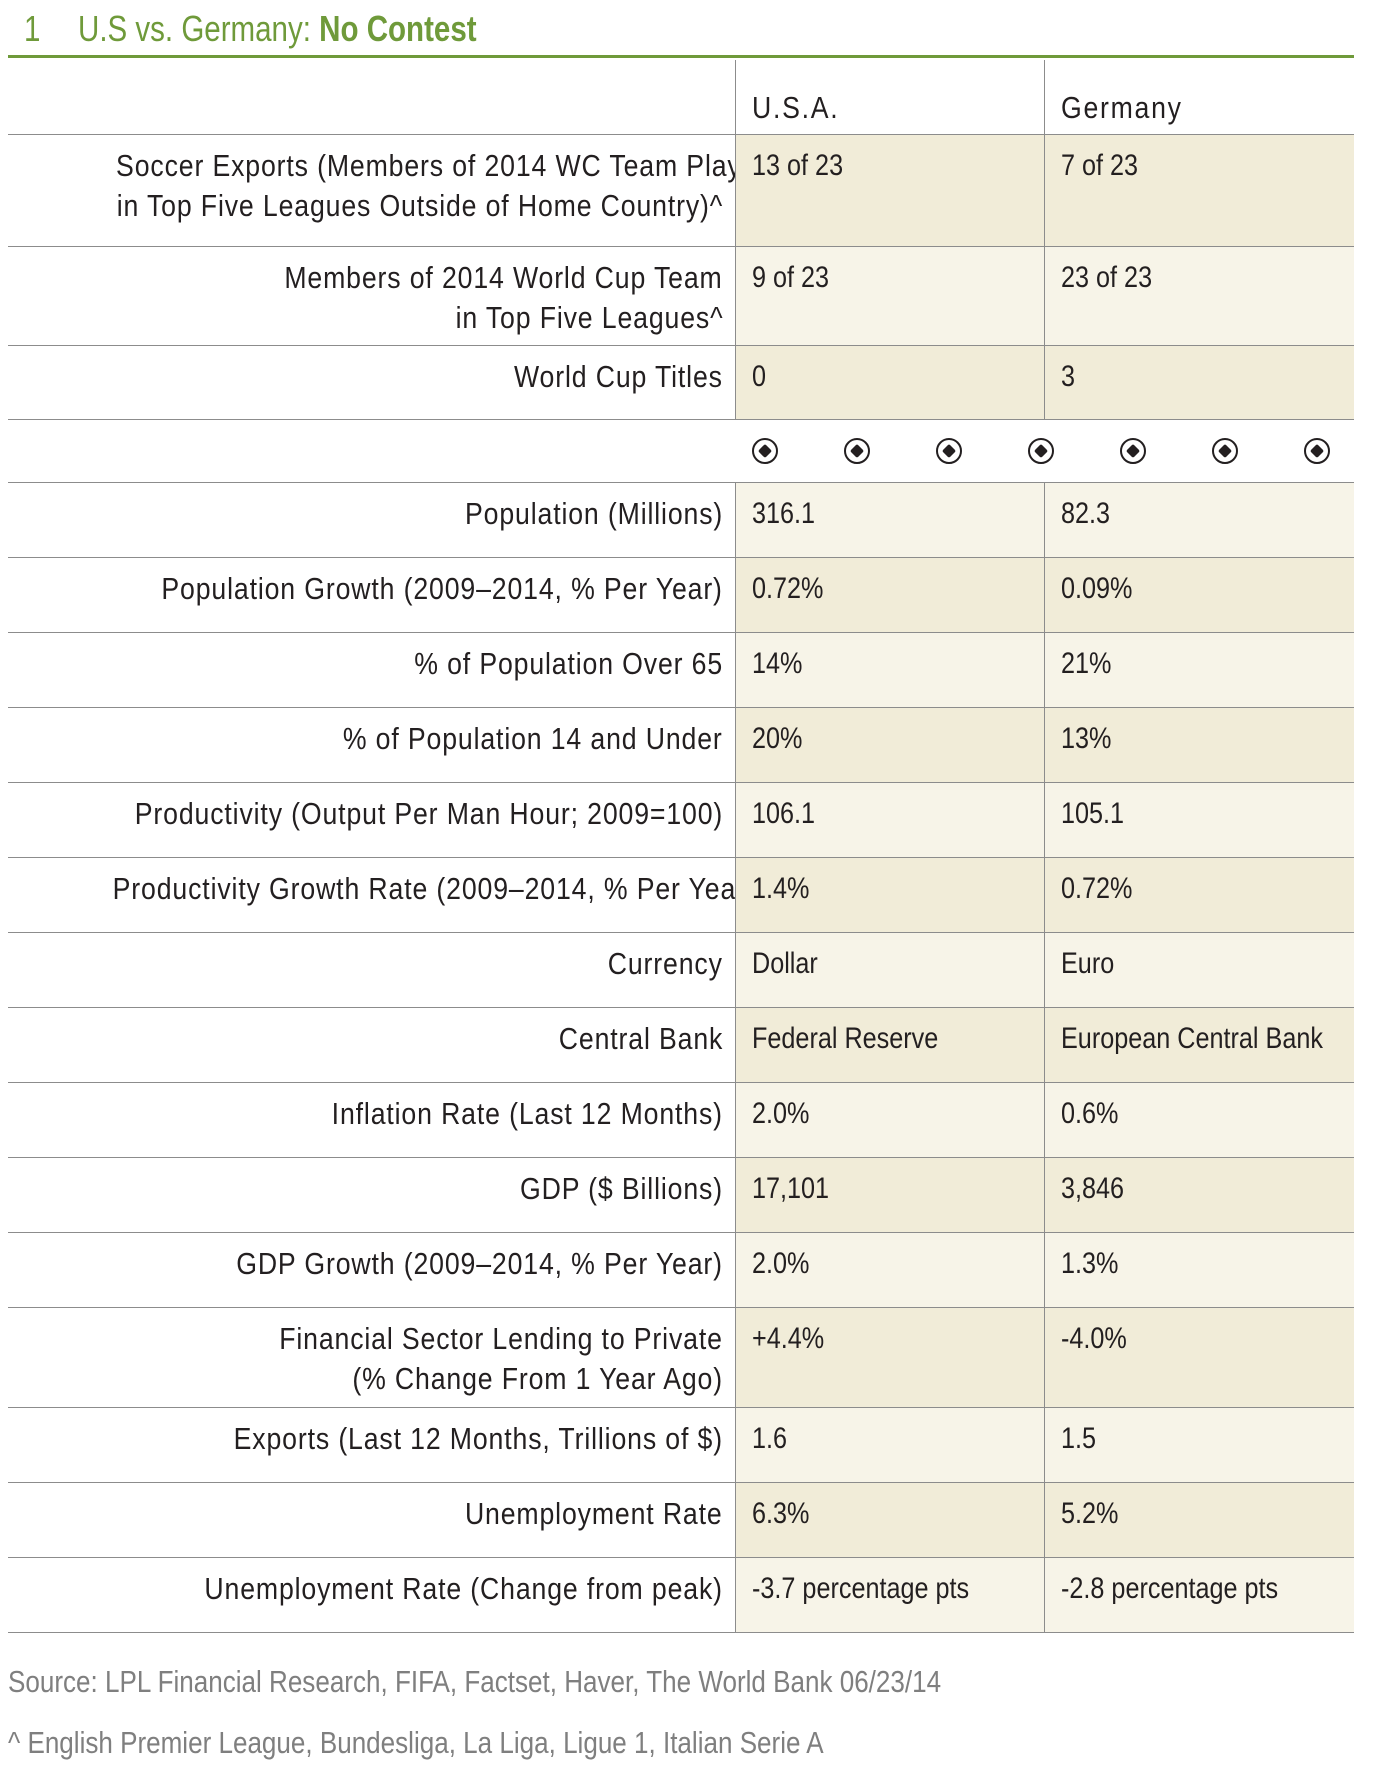  What do you see at coordinates (889, 296) in the screenshot?
I see `us-value-cell: 9 of 23` at bounding box center [889, 296].